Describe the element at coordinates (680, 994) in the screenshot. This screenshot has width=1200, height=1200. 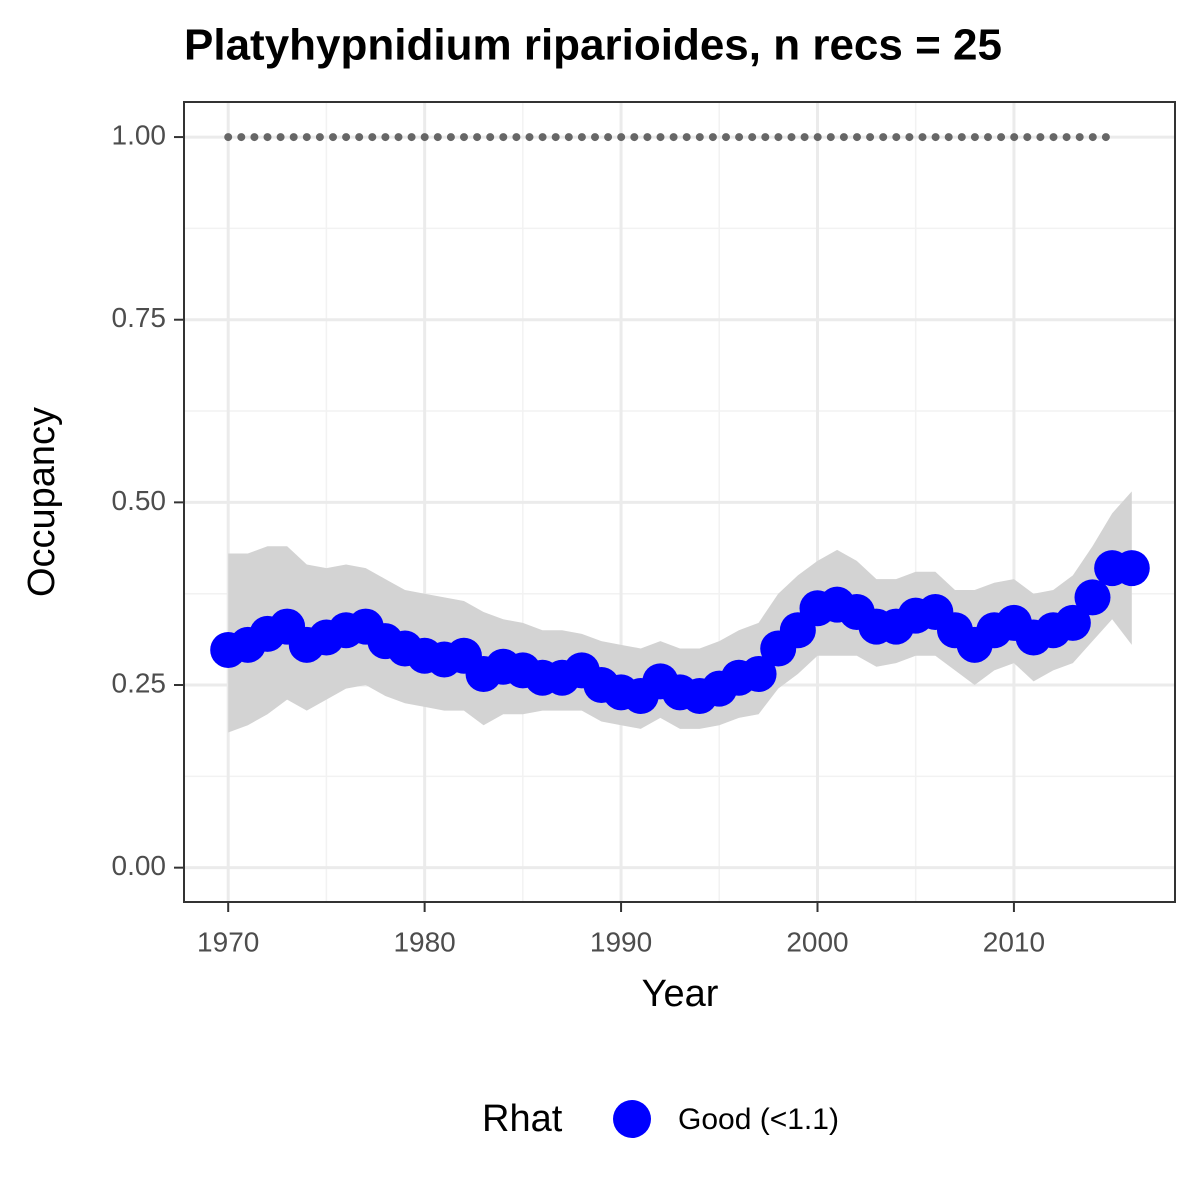
I see `x-axis-title: Year` at that location.